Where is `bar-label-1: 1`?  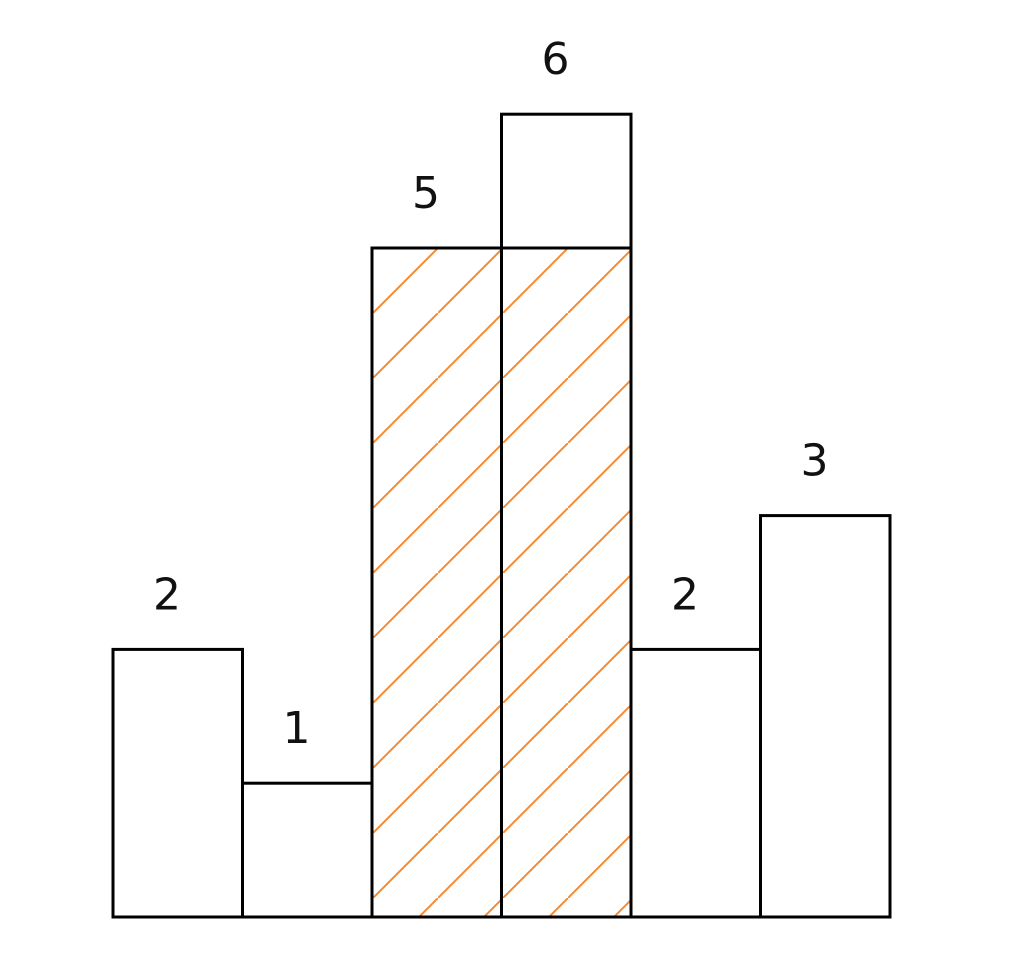
bar-label-1: 1 is located at coordinates (297, 728).